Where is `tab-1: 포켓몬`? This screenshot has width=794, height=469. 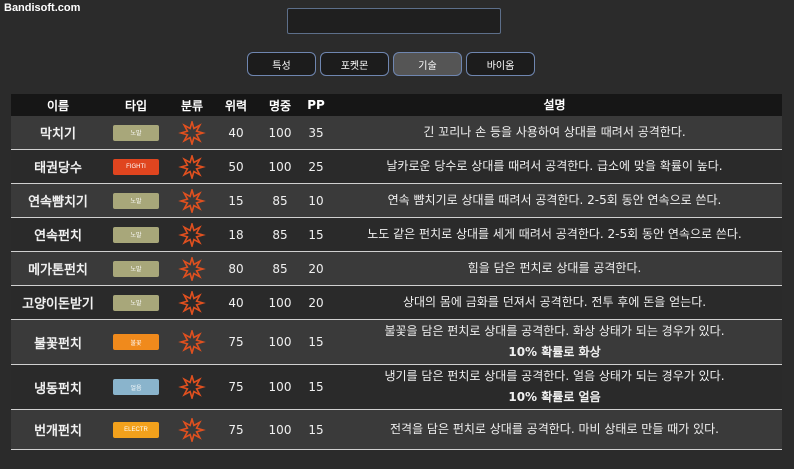
tab-1: 포켓몬 is located at coordinates (354, 64).